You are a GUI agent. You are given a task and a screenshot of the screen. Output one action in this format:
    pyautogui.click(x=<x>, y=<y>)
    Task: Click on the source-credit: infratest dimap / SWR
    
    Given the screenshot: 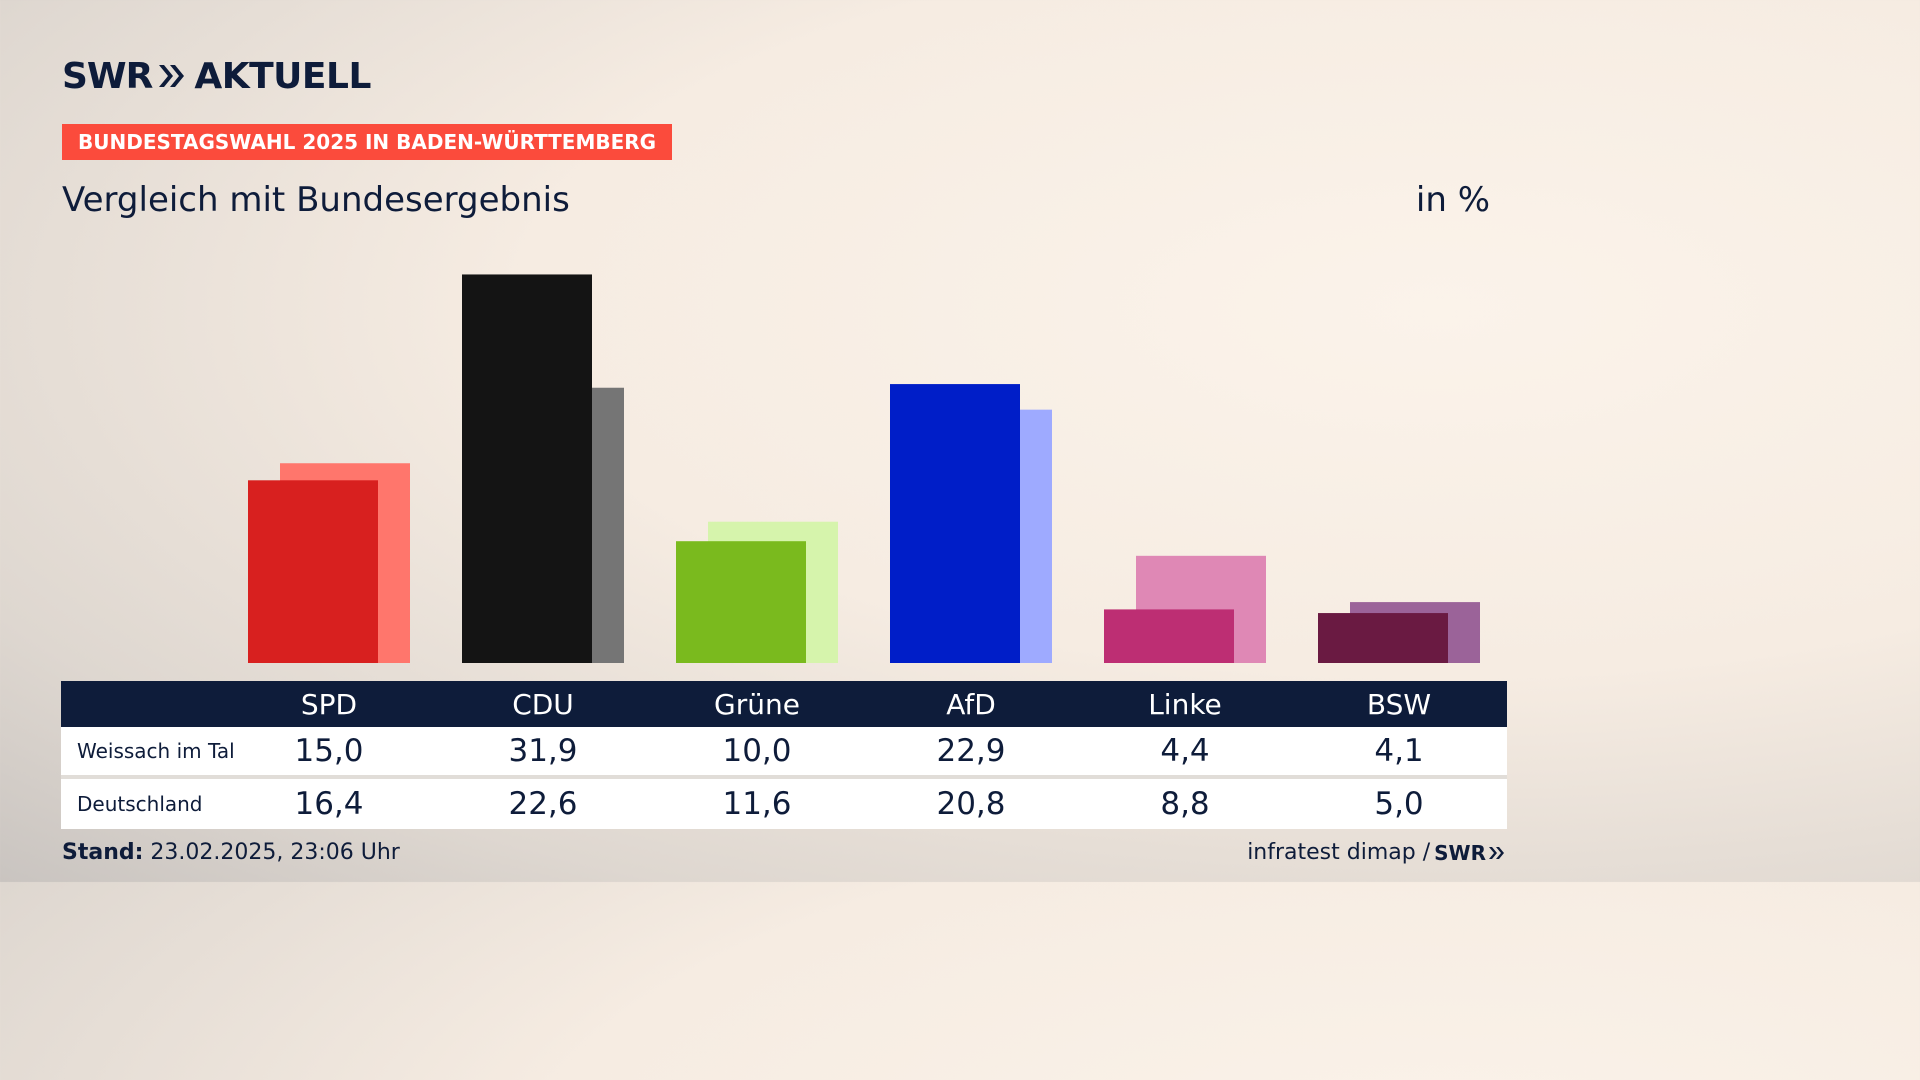 What is the action you would take?
    pyautogui.click(x=1376, y=852)
    